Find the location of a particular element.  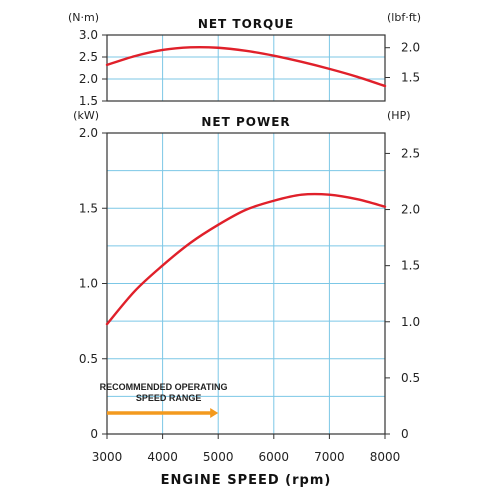

annotation-arrow-head is located at coordinates (214, 413).